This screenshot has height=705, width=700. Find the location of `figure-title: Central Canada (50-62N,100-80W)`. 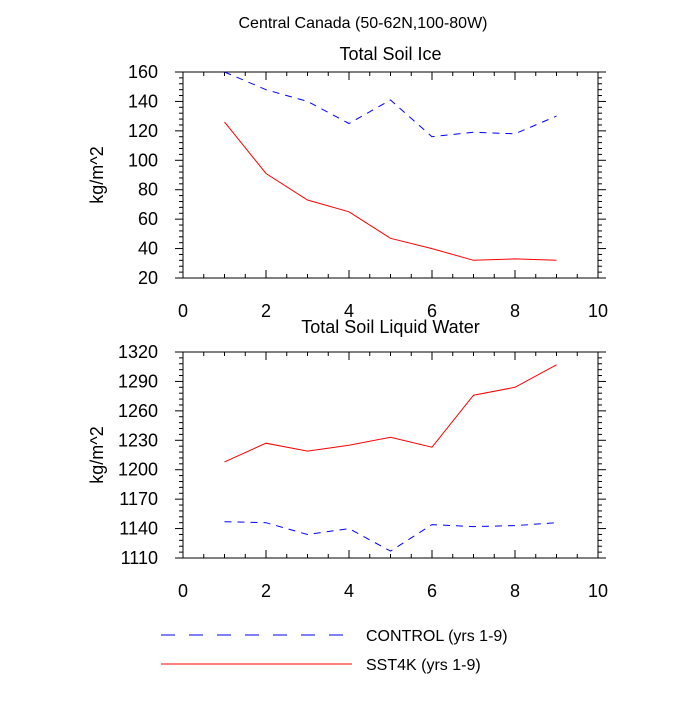

figure-title: Central Canada (50-62N,100-80W) is located at coordinates (362, 23).